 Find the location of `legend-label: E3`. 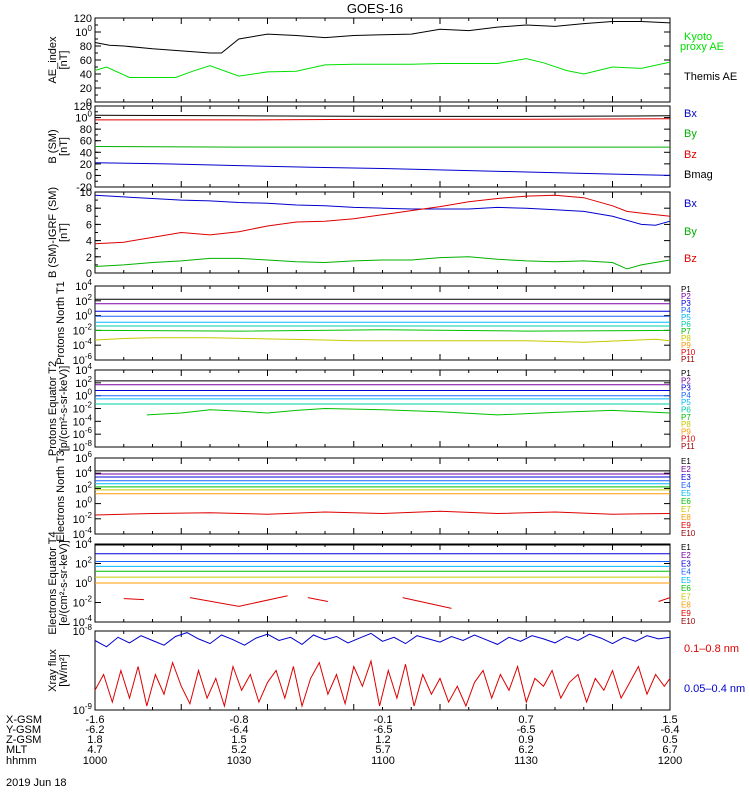

legend-label: E3 is located at coordinates (686, 477).